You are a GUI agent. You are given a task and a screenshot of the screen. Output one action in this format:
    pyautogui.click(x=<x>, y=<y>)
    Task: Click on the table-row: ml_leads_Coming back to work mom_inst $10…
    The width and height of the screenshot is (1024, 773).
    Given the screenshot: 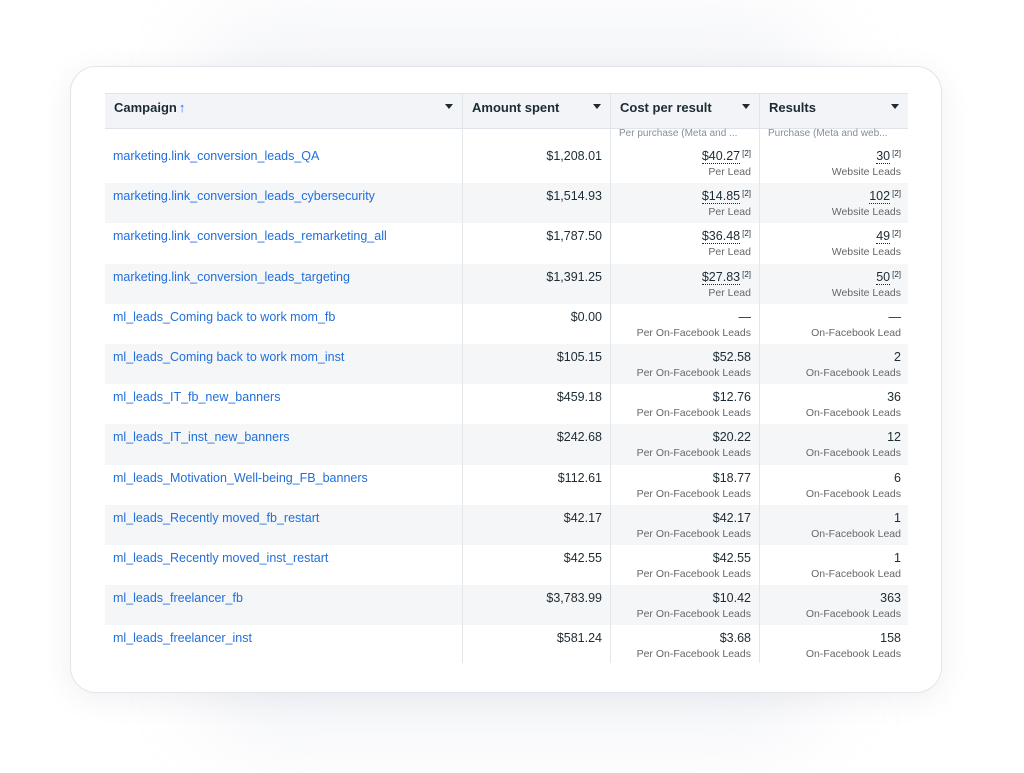 What is the action you would take?
    pyautogui.click(x=506, y=364)
    